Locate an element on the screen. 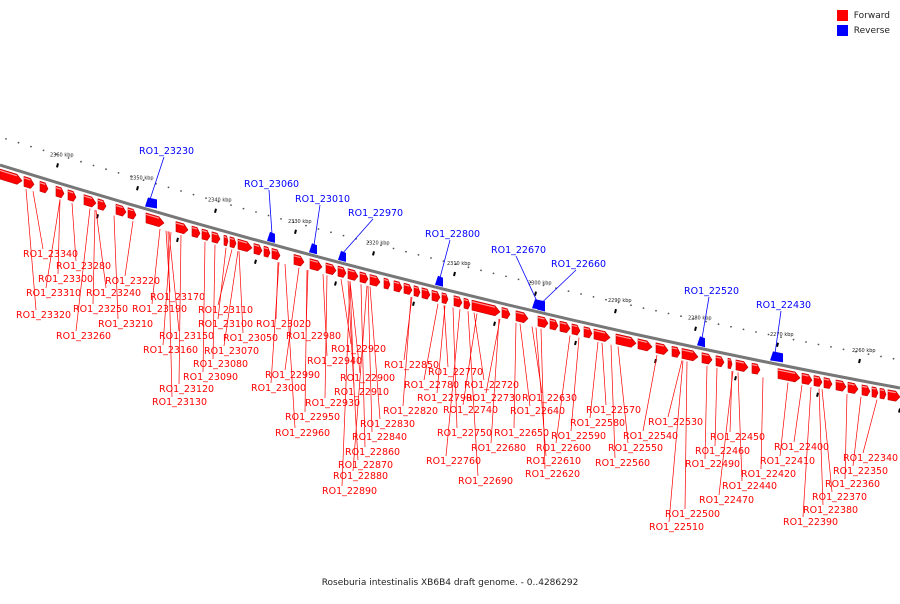  forward-gene-label: RO1_22960 is located at coordinates (302, 433).